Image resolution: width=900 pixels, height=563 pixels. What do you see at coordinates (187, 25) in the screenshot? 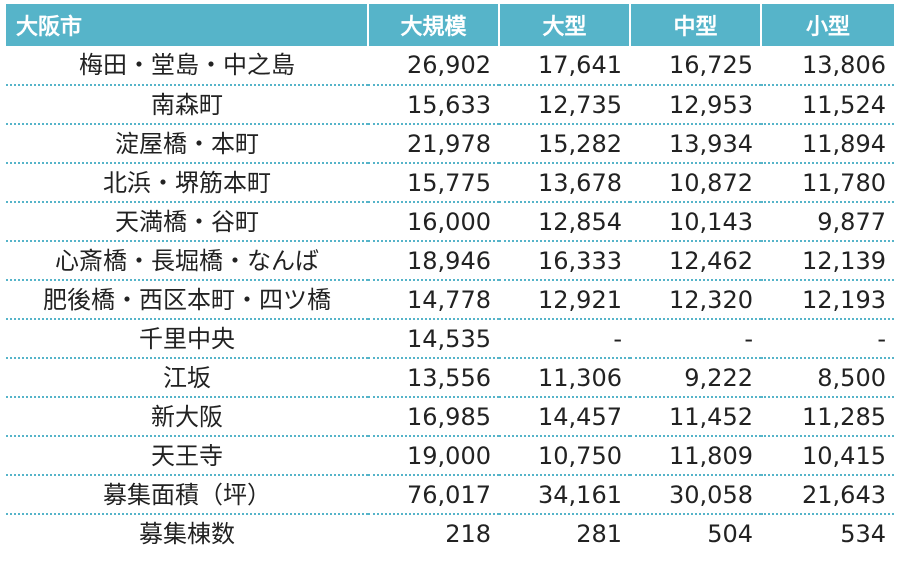
I see `header-corner-cell: 大阪市` at bounding box center [187, 25].